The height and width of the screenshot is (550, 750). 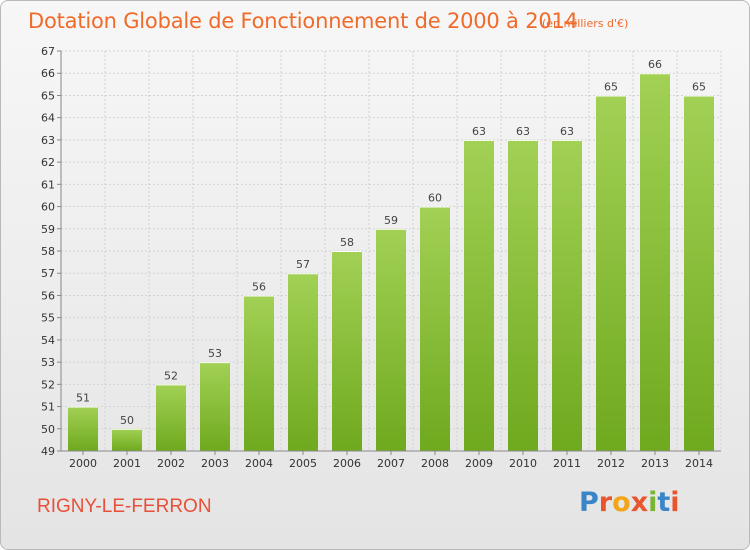 I want to click on x-tick-label: 2010, so click(x=523, y=463).